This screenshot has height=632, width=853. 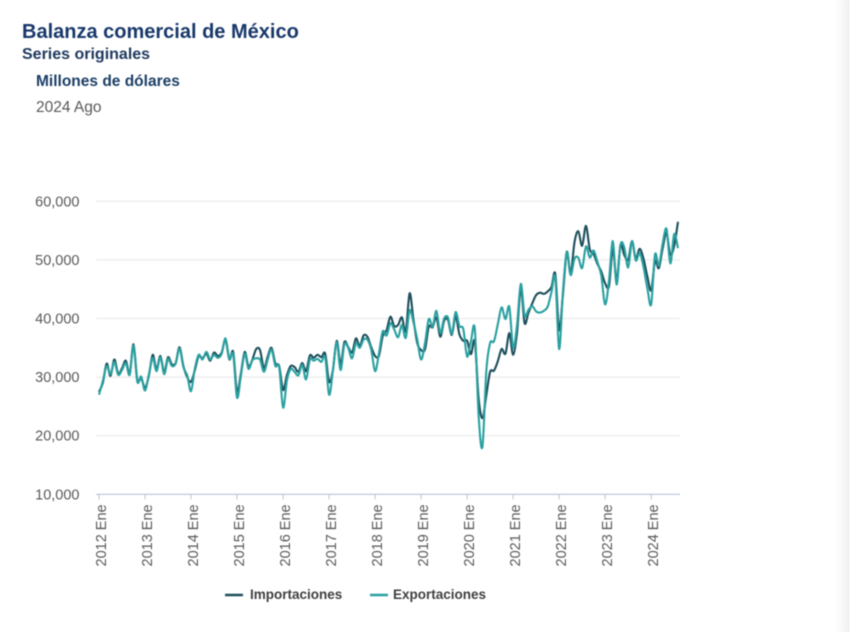 I want to click on svg-text: 2020 Ene, so click(x=470, y=535).